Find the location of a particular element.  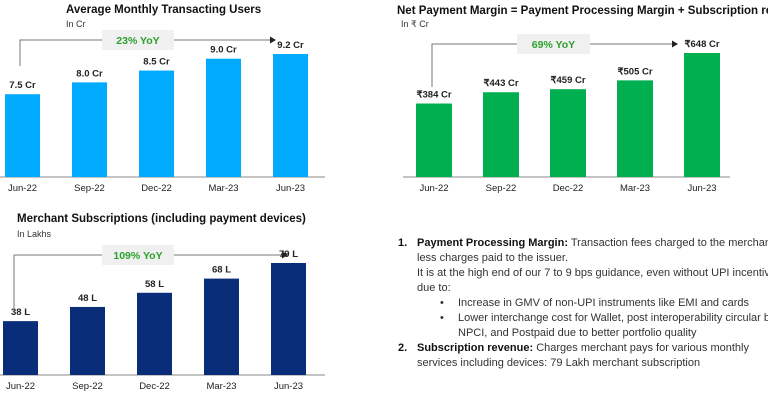

yoy-annotation: 69% YoY is located at coordinates (553, 45).